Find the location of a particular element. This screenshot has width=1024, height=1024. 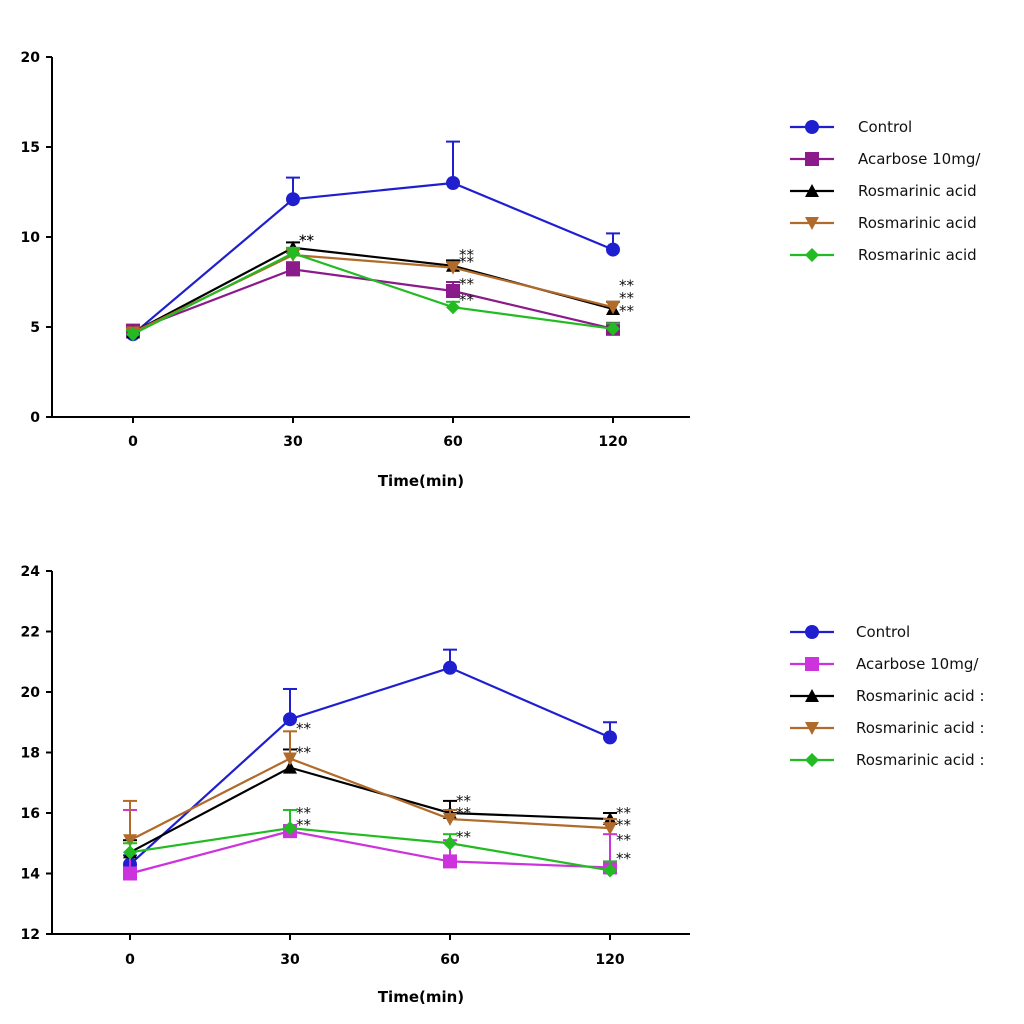

y-tick-label: 12 is located at coordinates (30, 935).